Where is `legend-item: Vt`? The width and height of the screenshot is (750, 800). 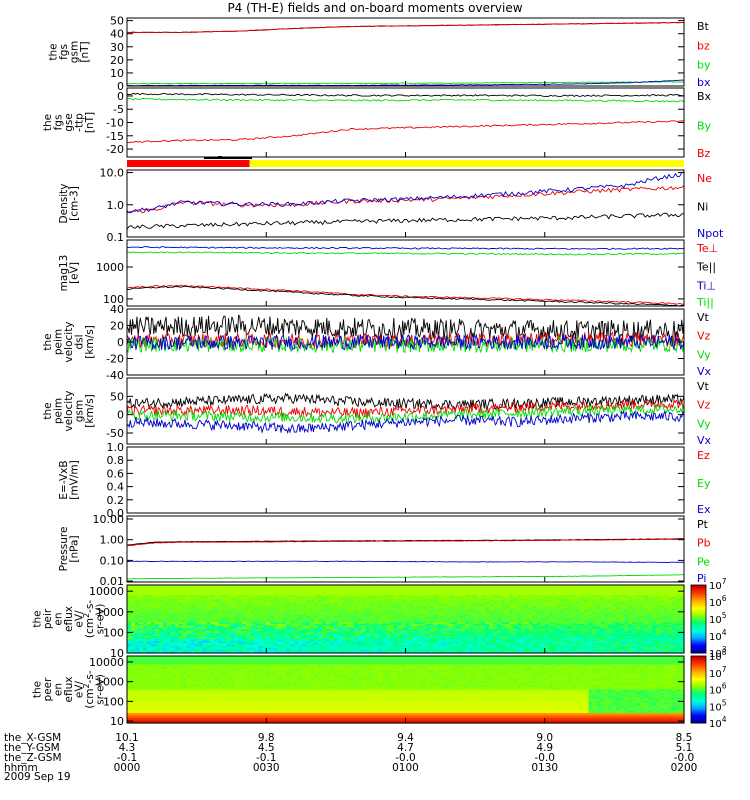
legend-item: Vt is located at coordinates (703, 386).